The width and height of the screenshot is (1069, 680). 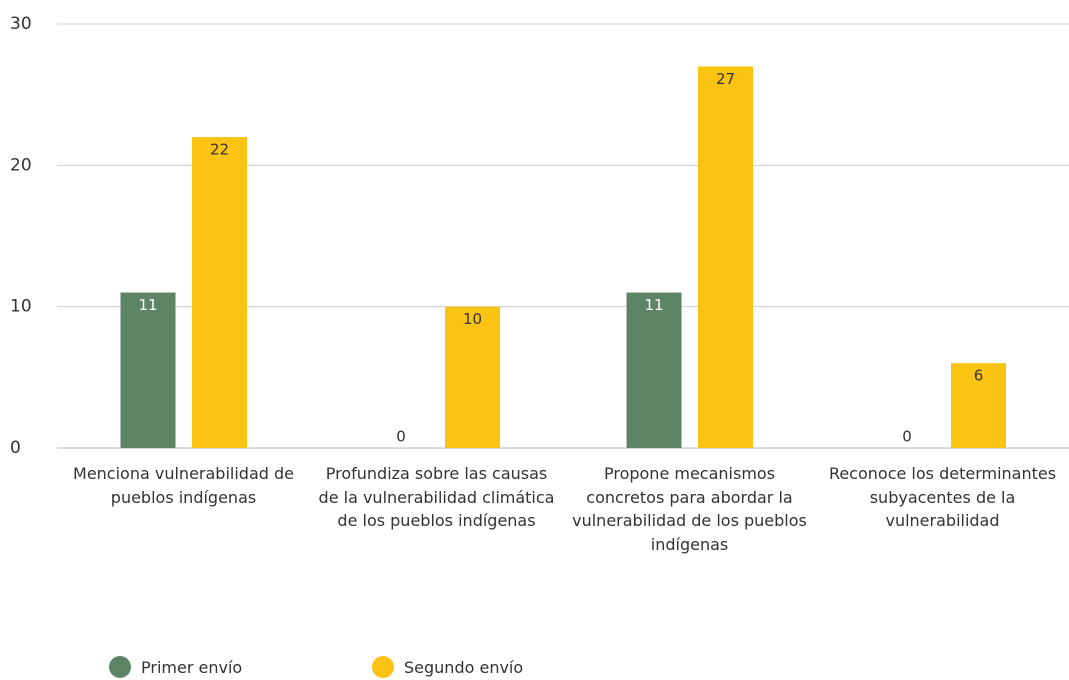 I want to click on legend-label: Primer envío, so click(x=192, y=667).